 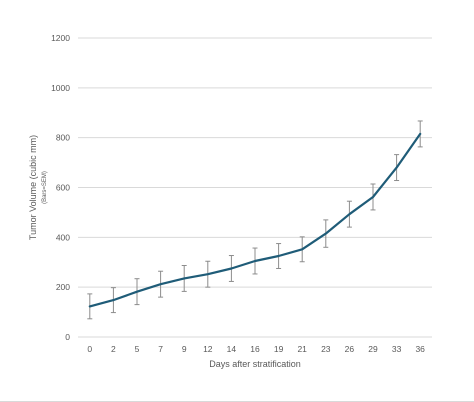 I want to click on y-axis-title-group: Tumor Volume (cubic mm) (Bars=SEM), so click(x=38, y=187).